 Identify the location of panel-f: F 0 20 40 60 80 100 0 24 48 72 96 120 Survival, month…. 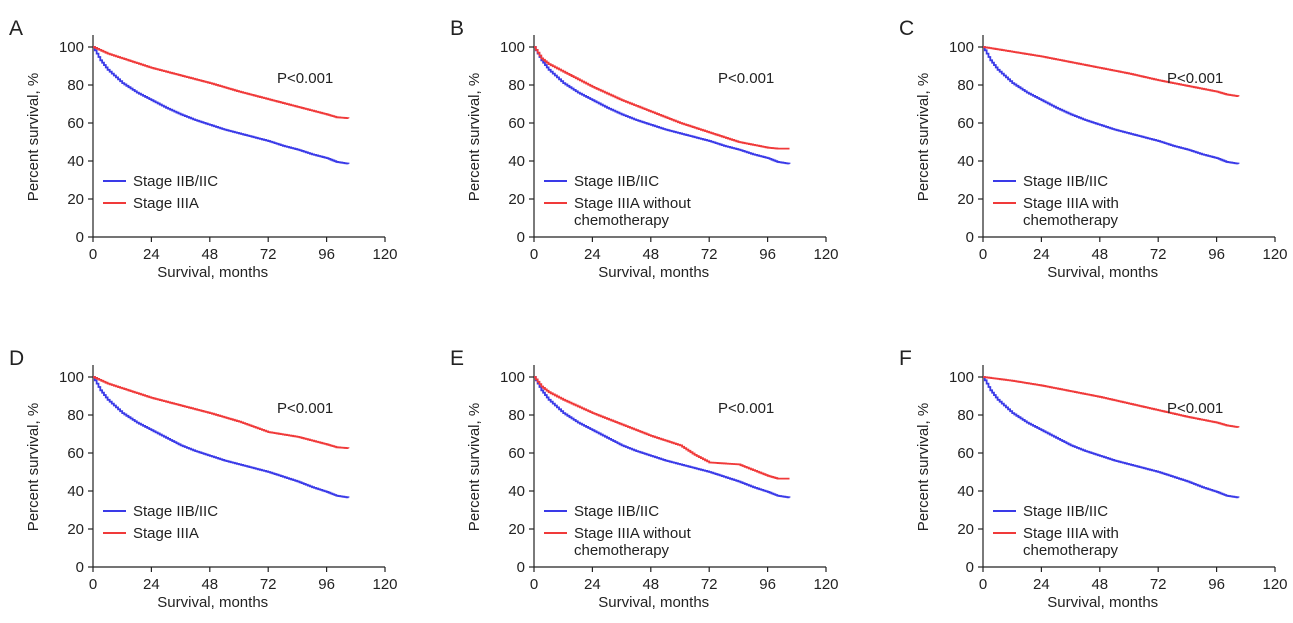
(1093, 479).